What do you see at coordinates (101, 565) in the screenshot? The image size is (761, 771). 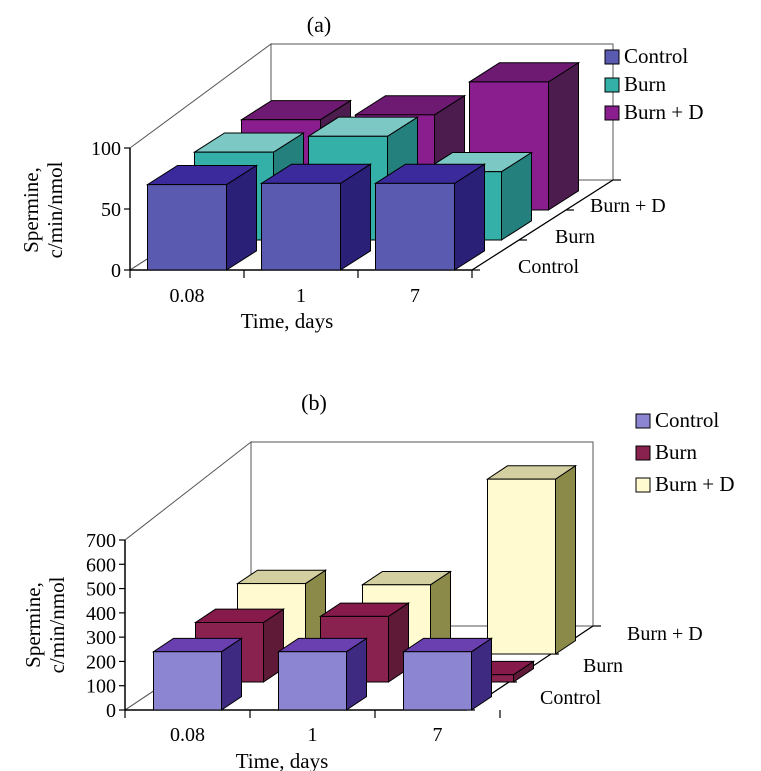 I see `y-tick-label: 600` at bounding box center [101, 565].